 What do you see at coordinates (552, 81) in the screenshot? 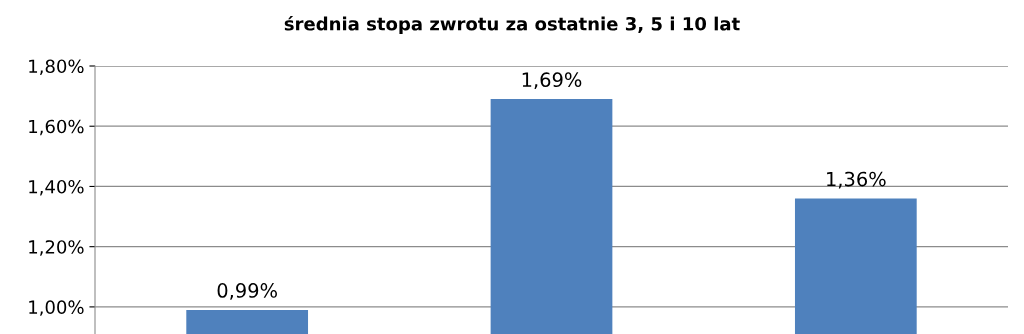
I see `data-label: 1,69%` at bounding box center [552, 81].